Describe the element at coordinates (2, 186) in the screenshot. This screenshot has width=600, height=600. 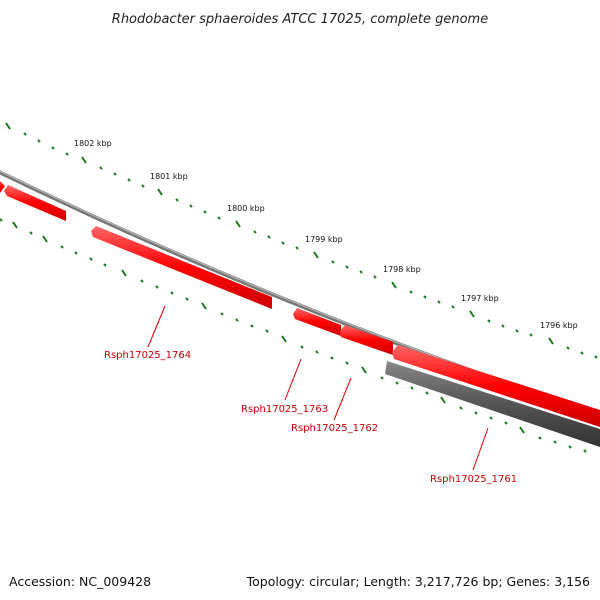
I see `gene-forward-partial` at that location.